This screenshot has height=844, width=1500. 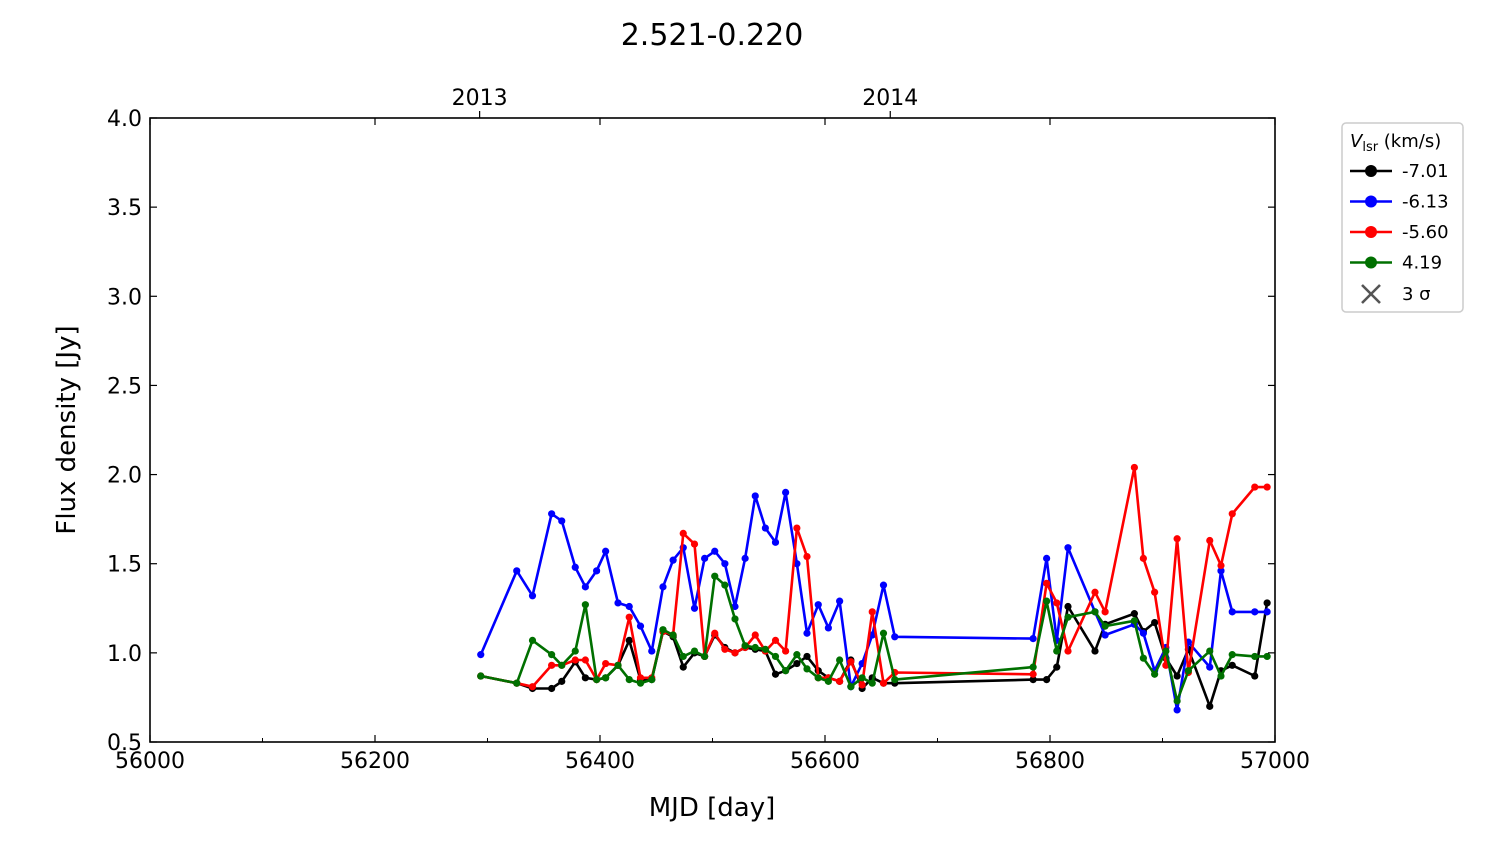 What do you see at coordinates (1399, 171) in the screenshot?
I see `legend-entry: -7.01` at bounding box center [1399, 171].